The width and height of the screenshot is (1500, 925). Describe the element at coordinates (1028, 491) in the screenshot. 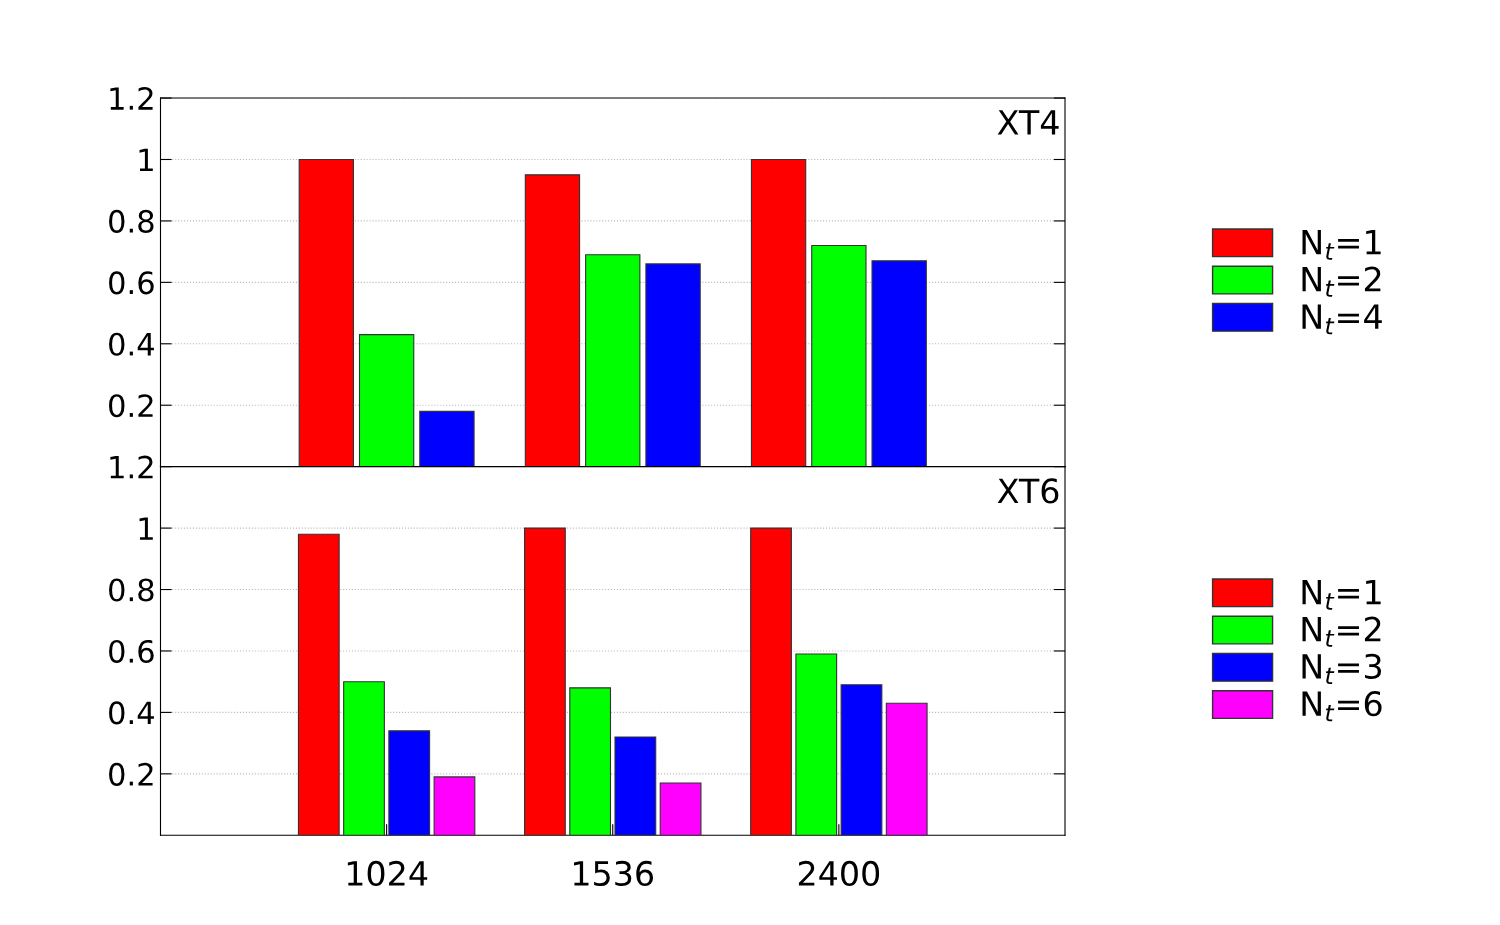

I see `chart-title: XT6` at that location.